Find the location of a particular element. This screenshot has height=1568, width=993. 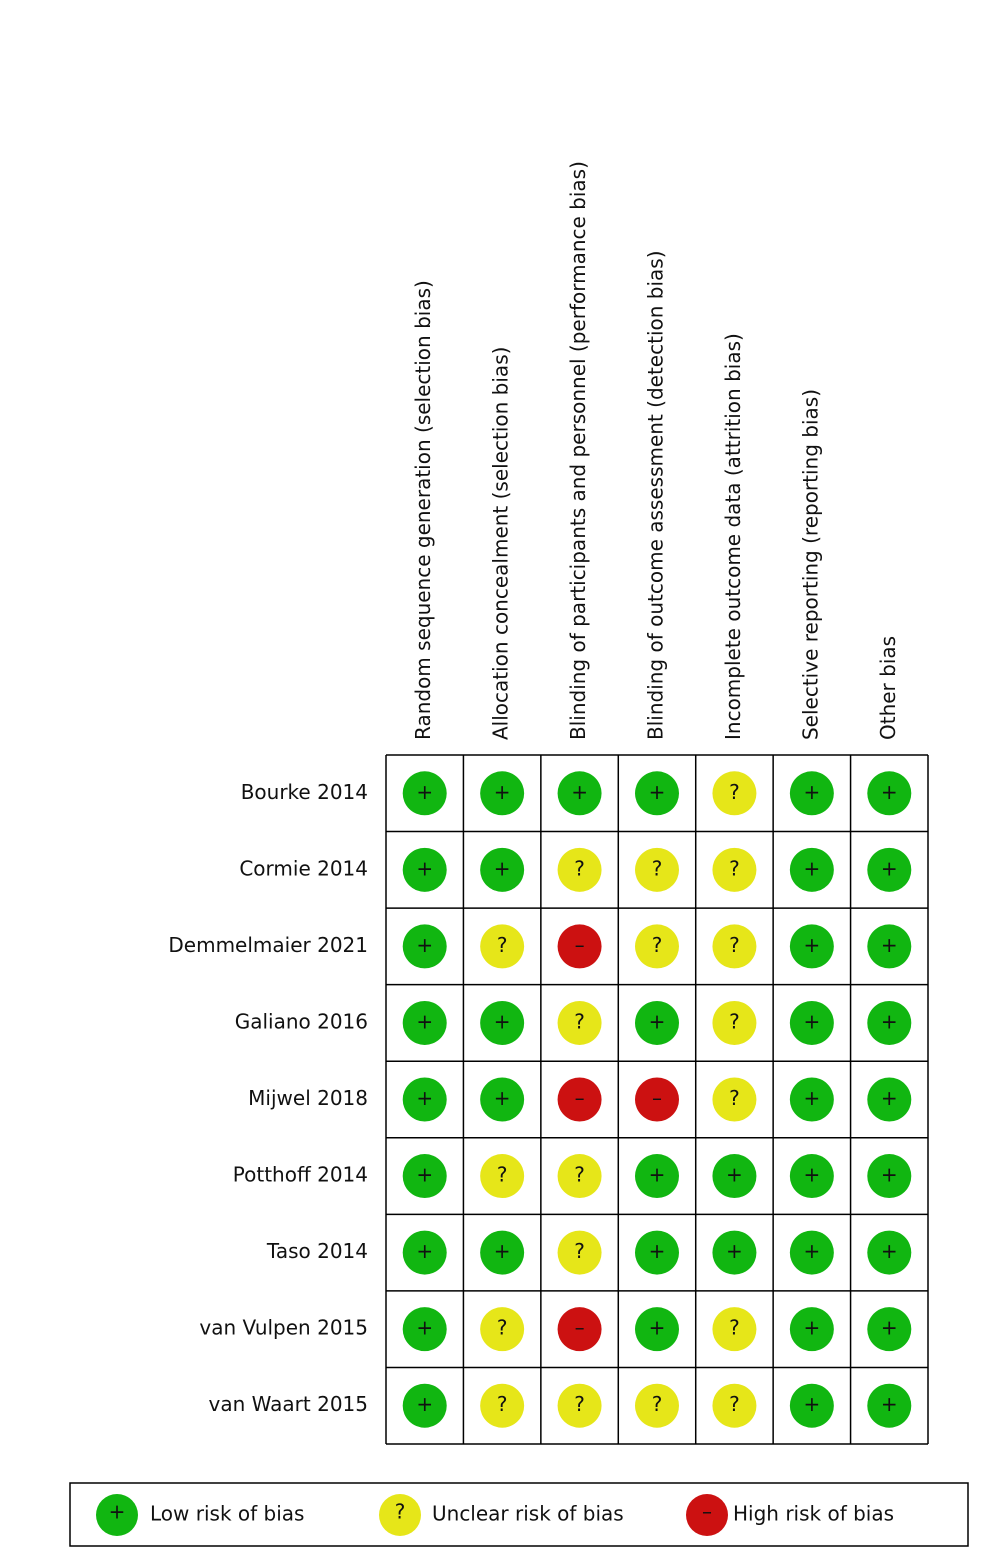

study-label: Mijwel 2018 is located at coordinates (308, 1098).